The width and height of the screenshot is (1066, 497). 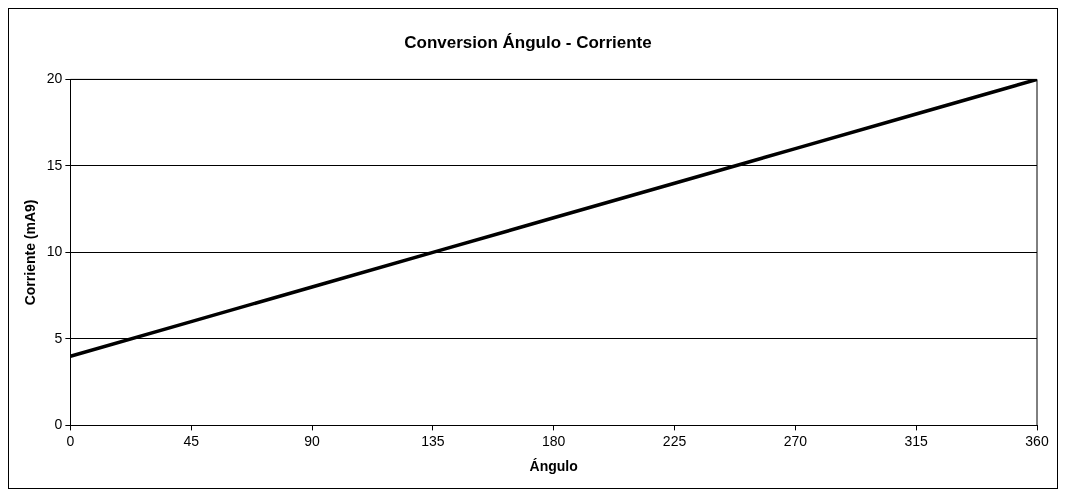 I want to click on x-tick-label: 225, so click(x=674, y=440).